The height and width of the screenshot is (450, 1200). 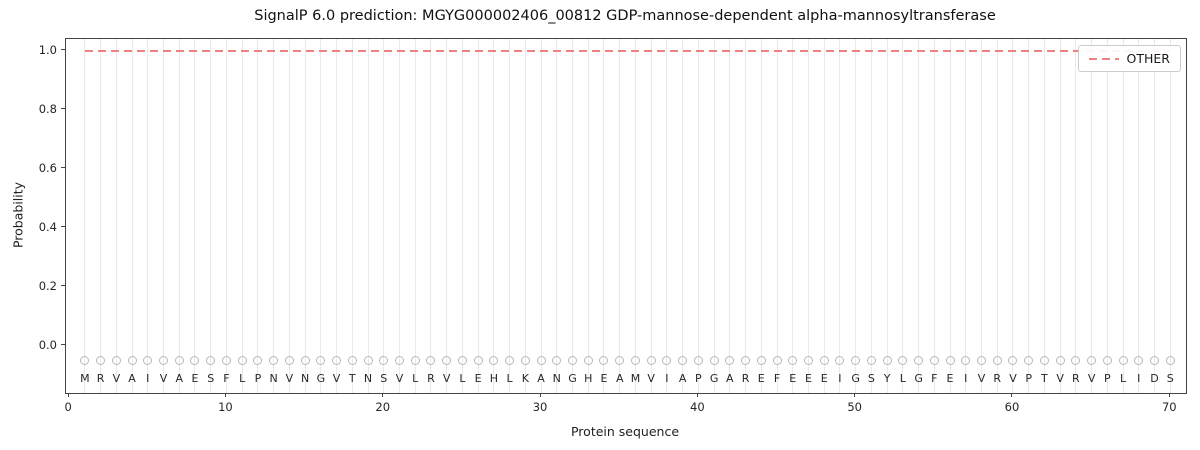 What do you see at coordinates (226, 378) in the screenshot?
I see `residue-letter: F` at bounding box center [226, 378].